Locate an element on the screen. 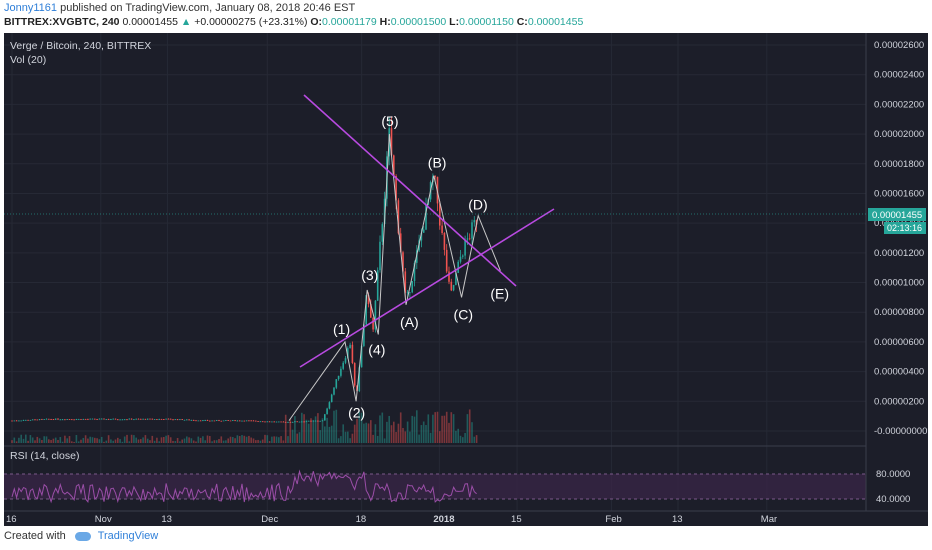 The height and width of the screenshot is (550, 932). wave-label: (D) is located at coordinates (477, 205).